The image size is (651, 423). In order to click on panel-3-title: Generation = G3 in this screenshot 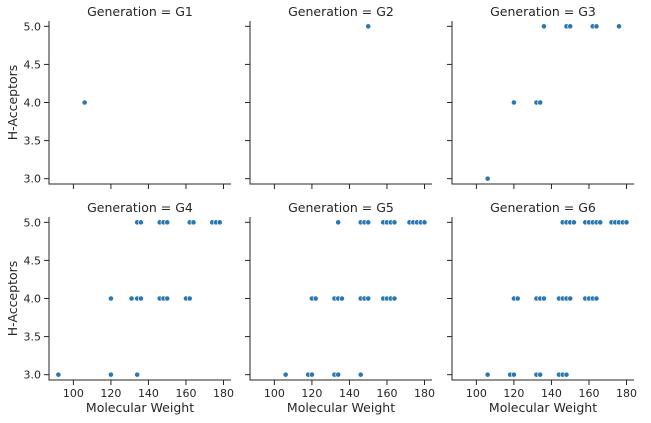, I will do `click(543, 11)`.